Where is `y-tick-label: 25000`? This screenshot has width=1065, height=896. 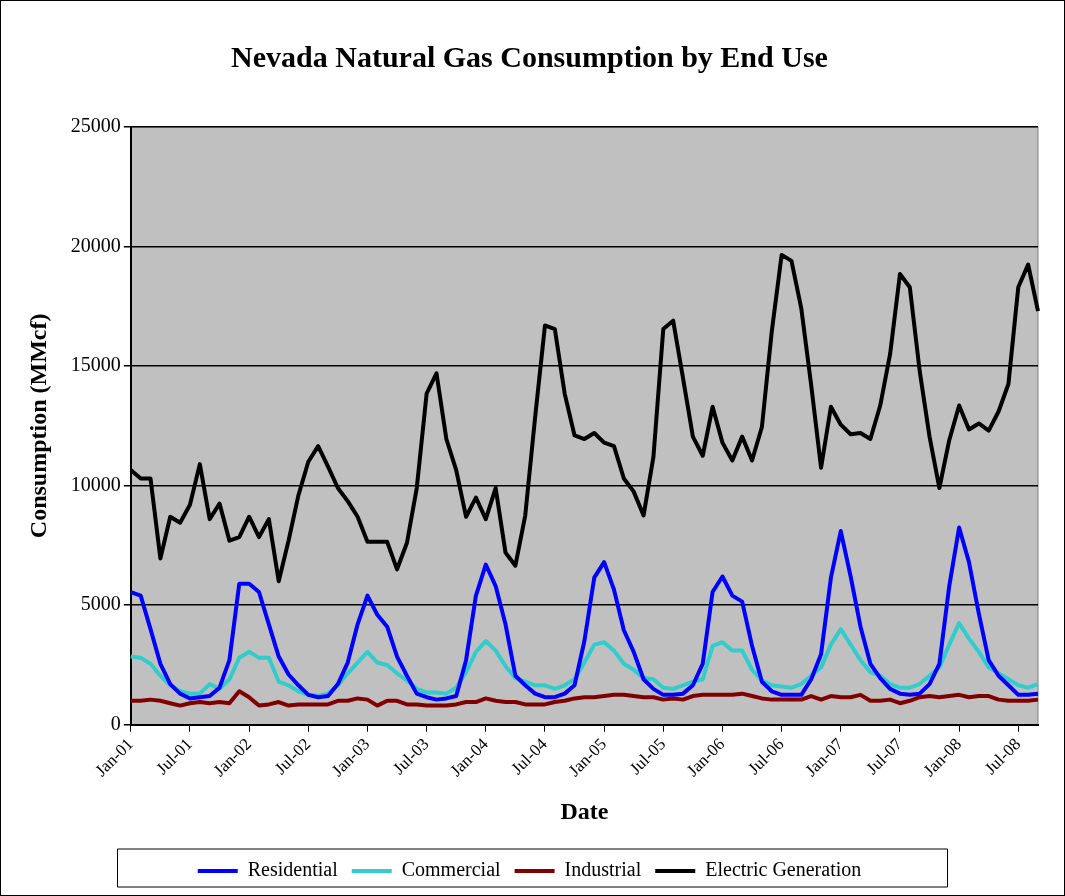
y-tick-label: 25000 is located at coordinates (95, 125).